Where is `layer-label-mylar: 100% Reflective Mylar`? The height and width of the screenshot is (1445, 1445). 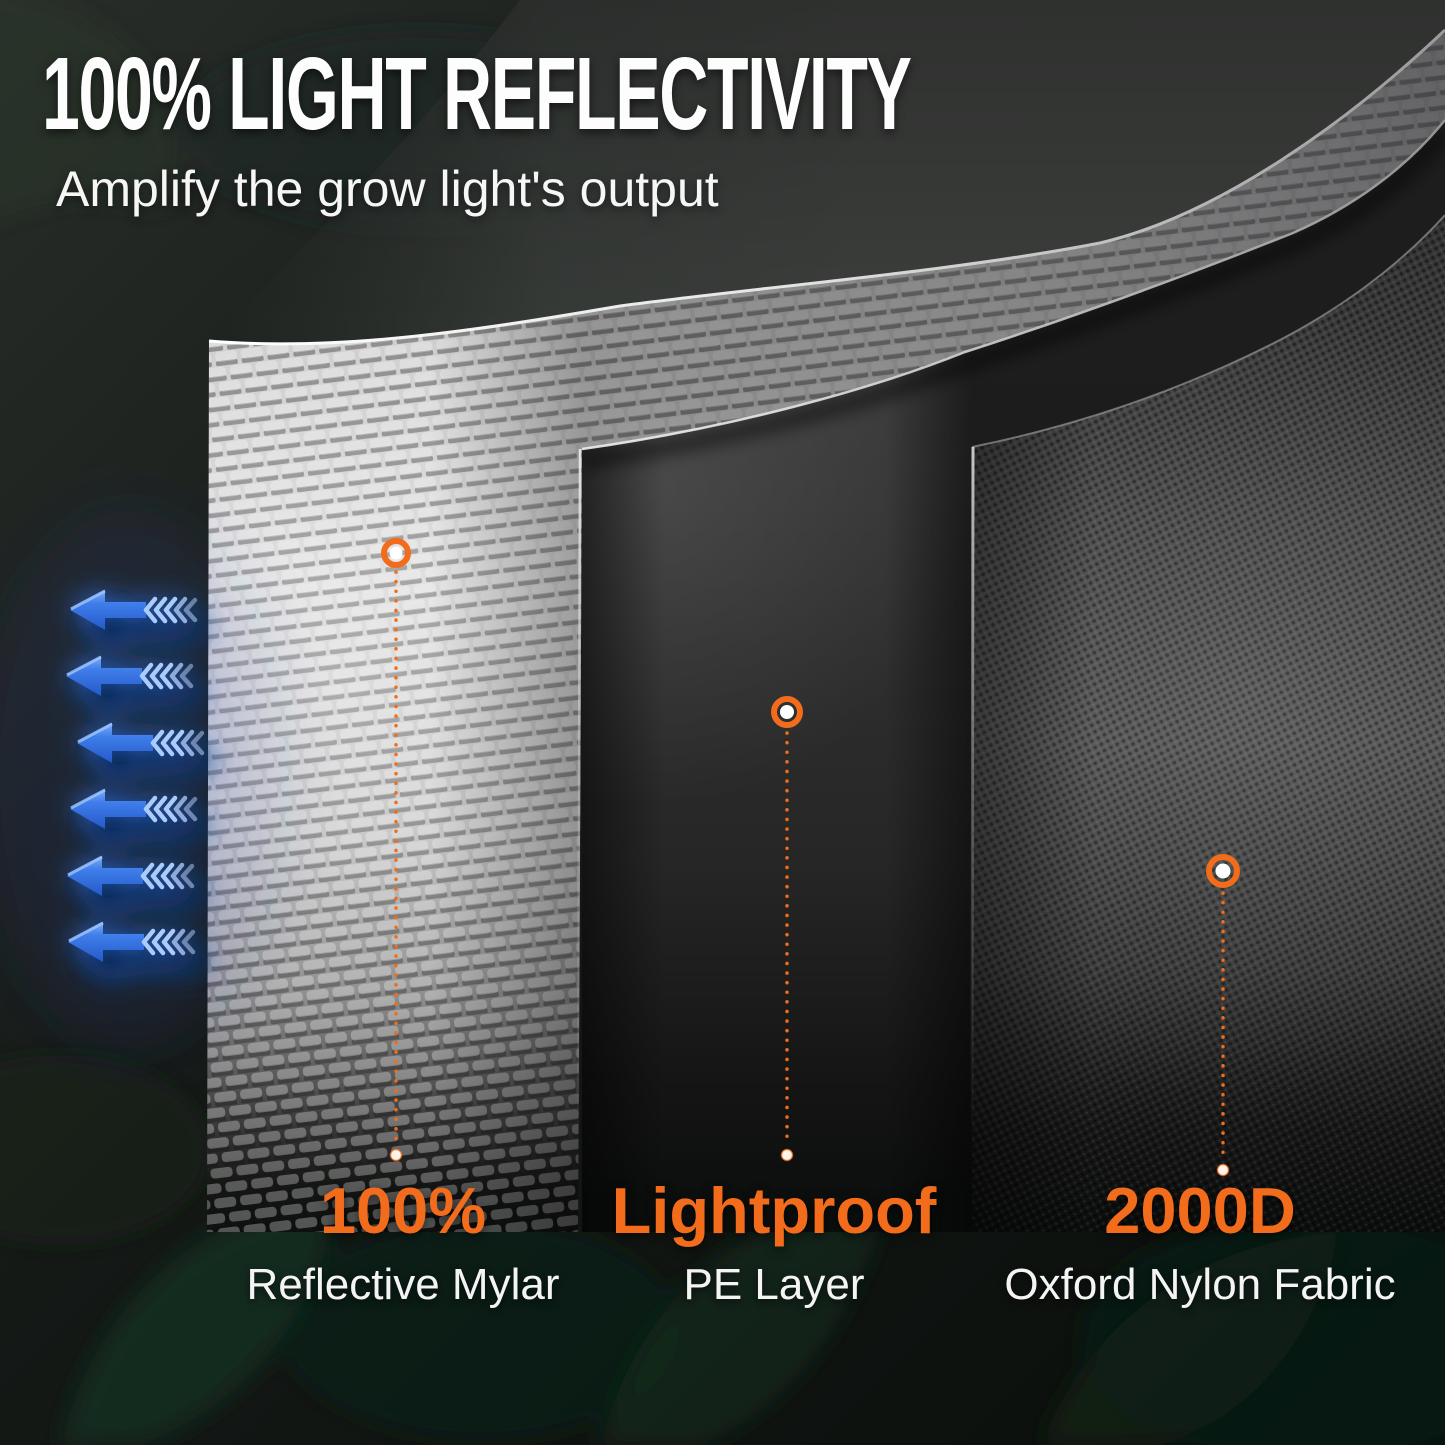 layer-label-mylar: 100% Reflective Mylar is located at coordinates (403, 1242).